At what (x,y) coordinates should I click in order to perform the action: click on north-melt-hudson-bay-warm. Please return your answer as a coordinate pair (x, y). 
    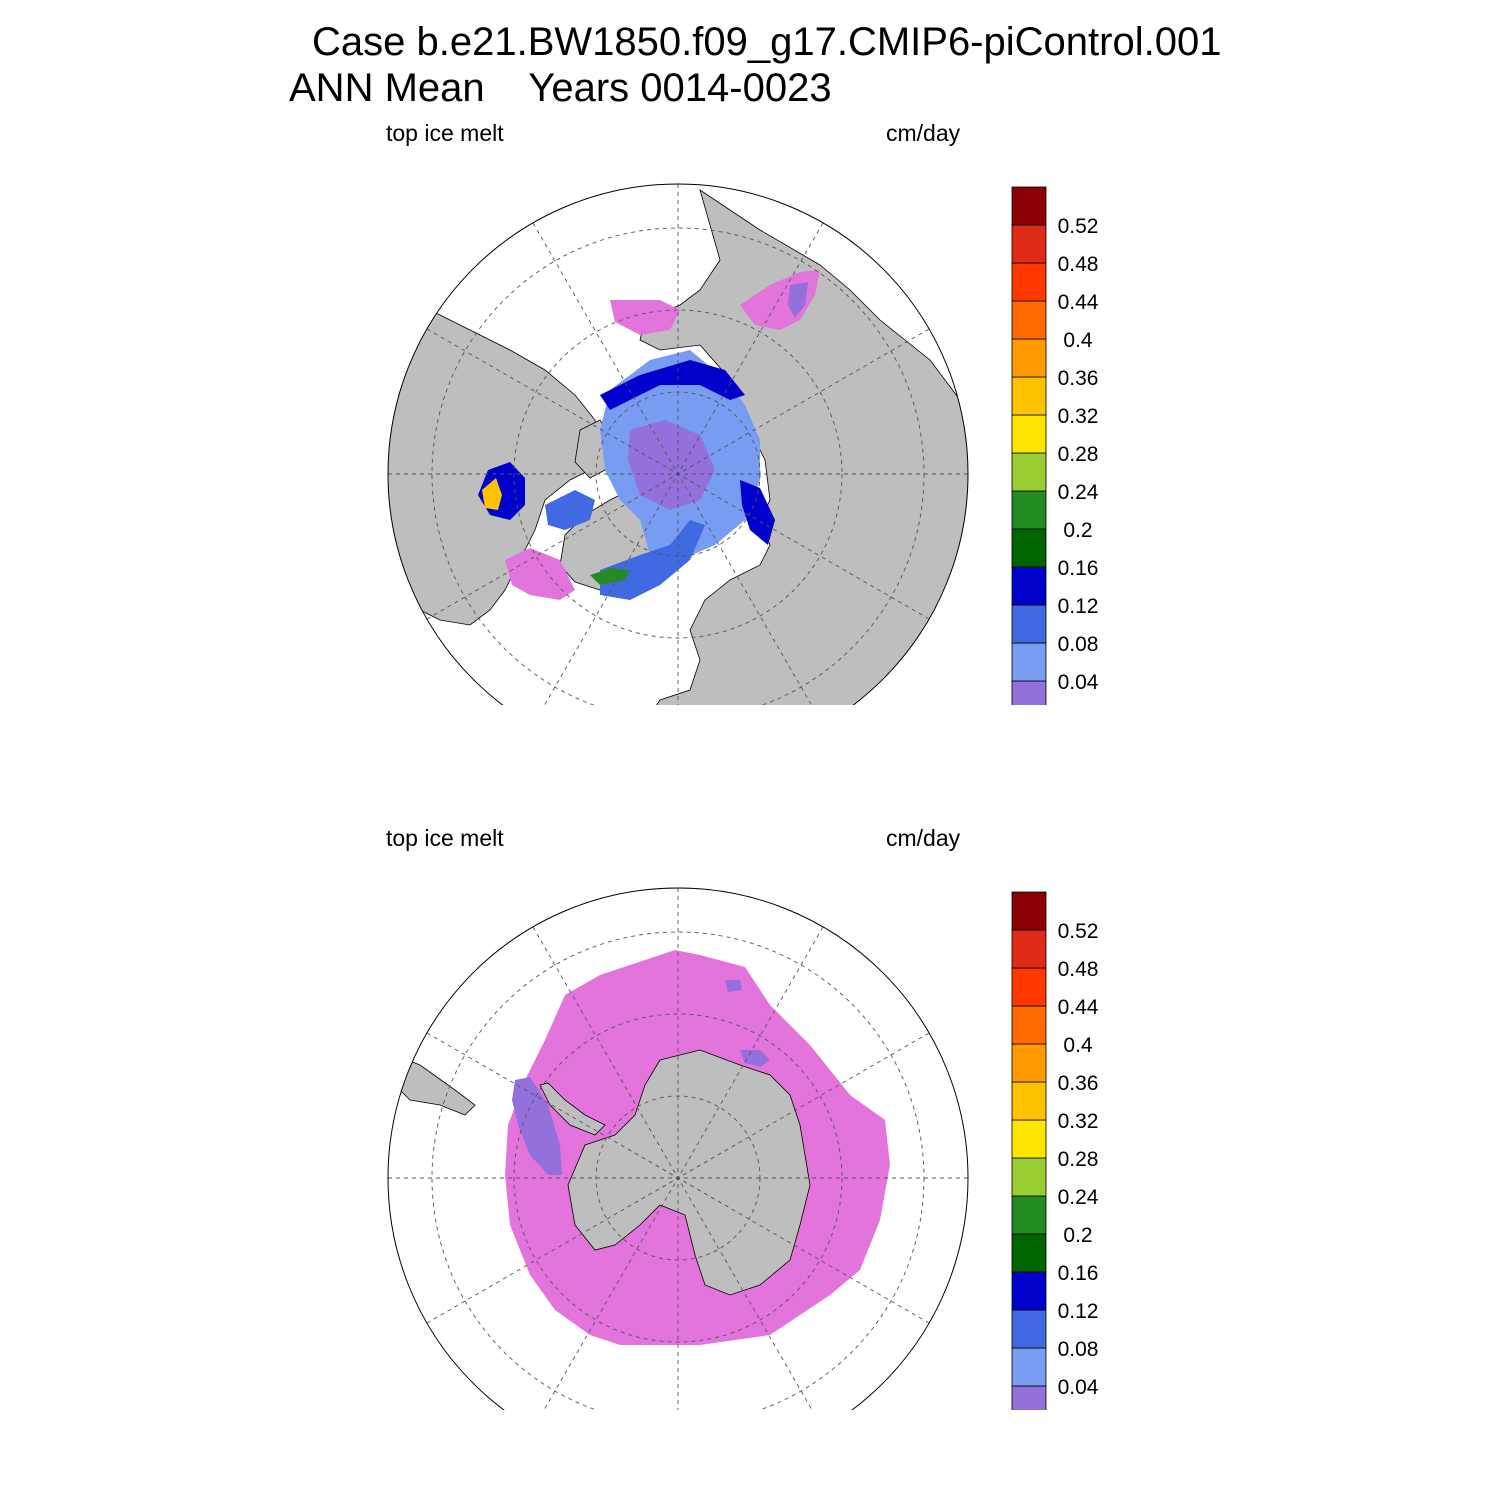
    Looking at the image, I should click on (492, 494).